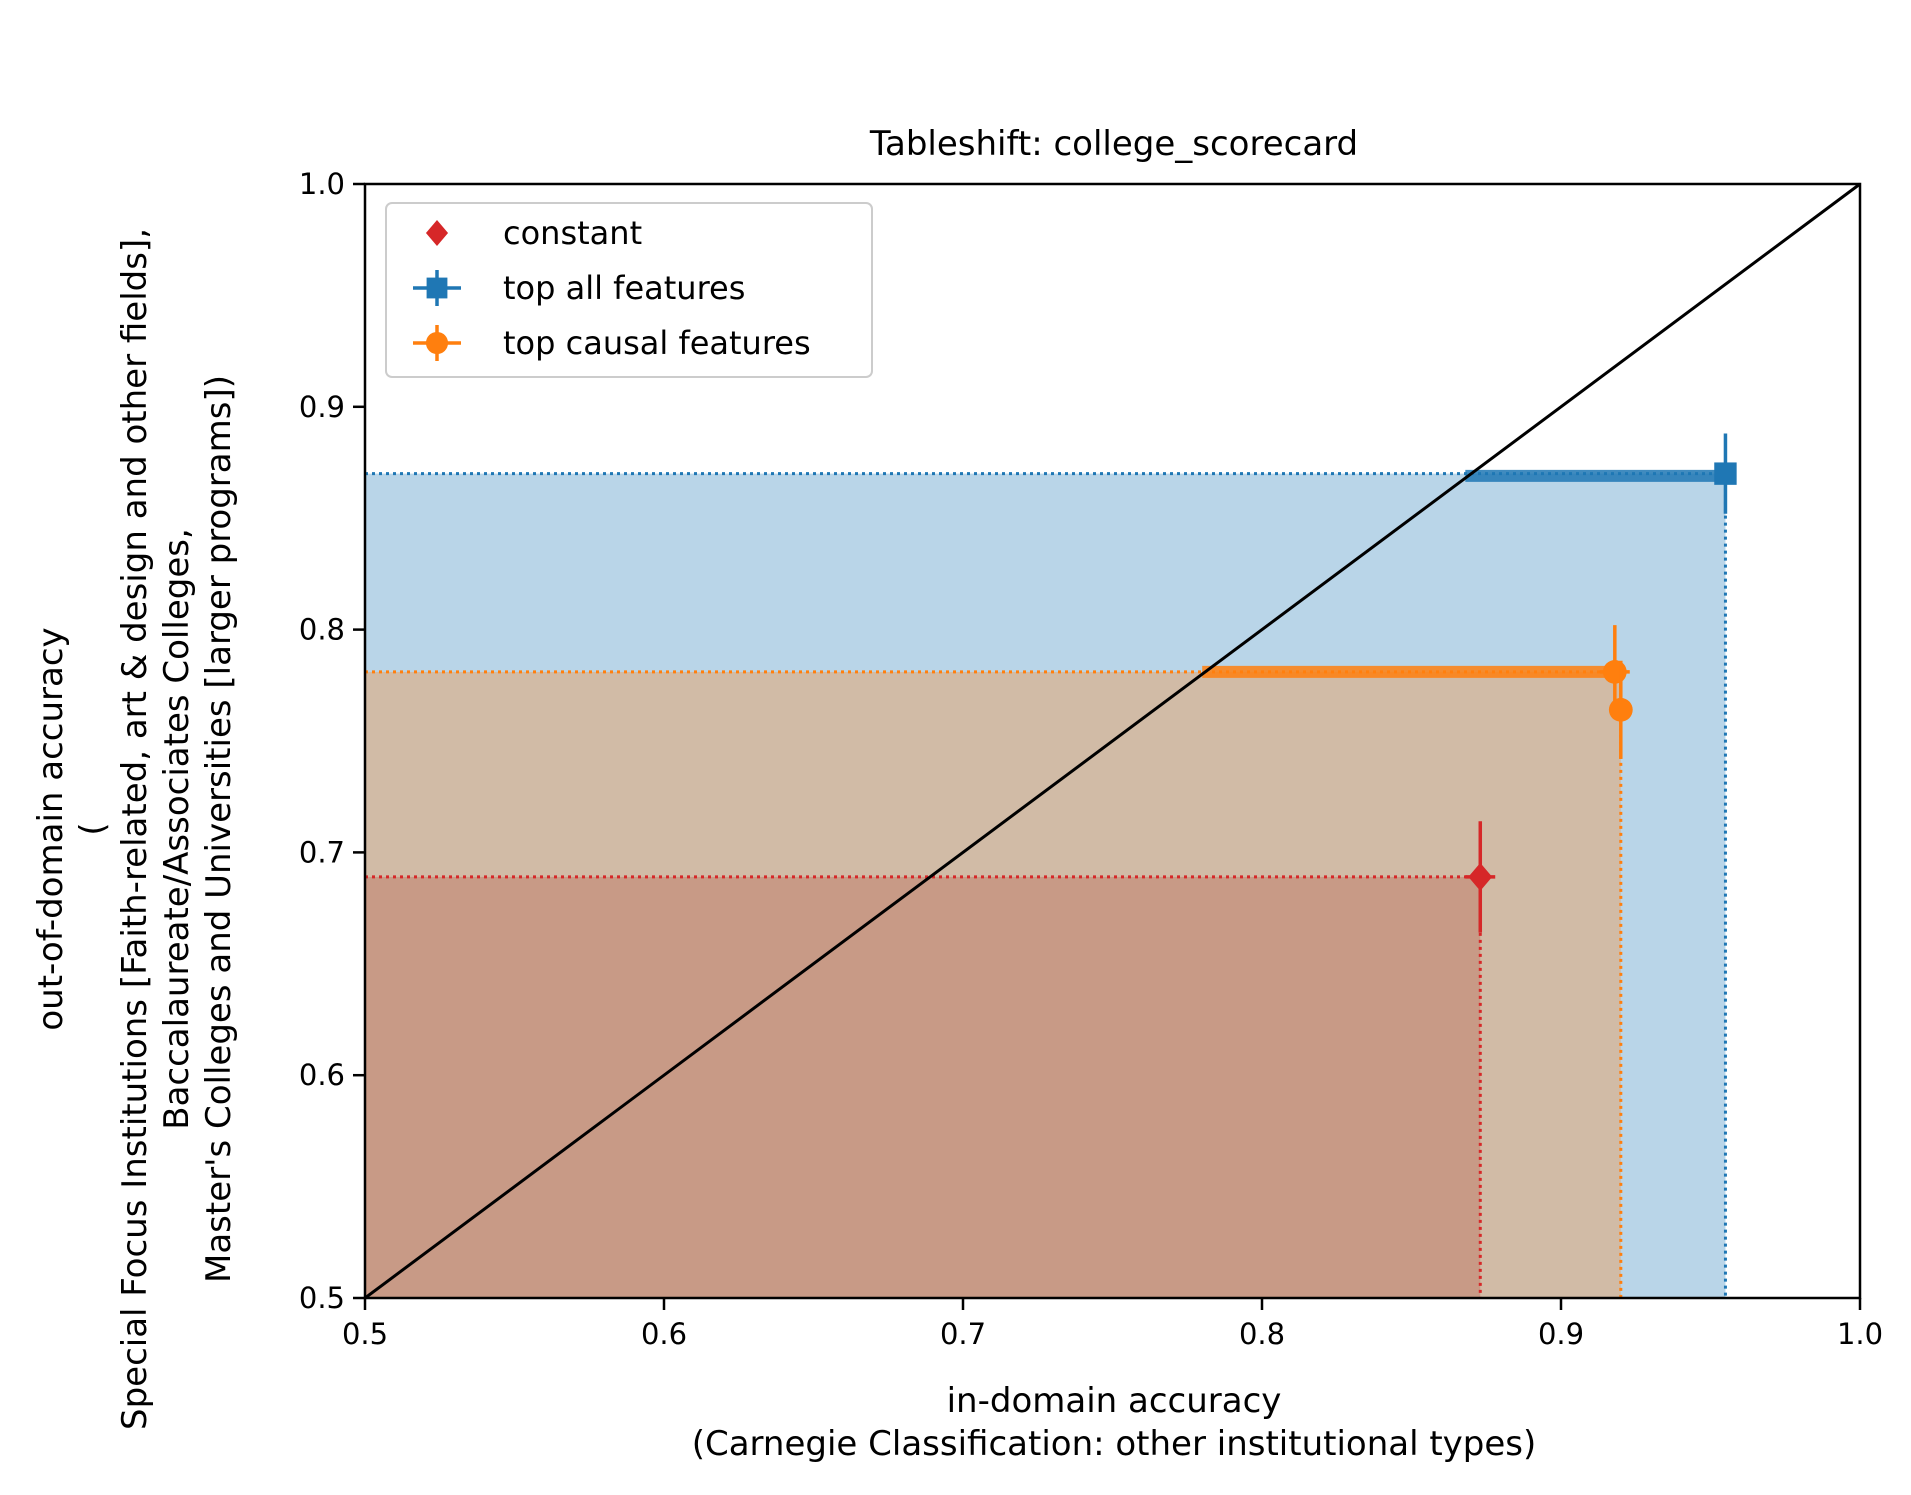 The width and height of the screenshot is (1911, 1495). What do you see at coordinates (322, 630) in the screenshot?
I see `y-tick-label-3: 0.8` at bounding box center [322, 630].